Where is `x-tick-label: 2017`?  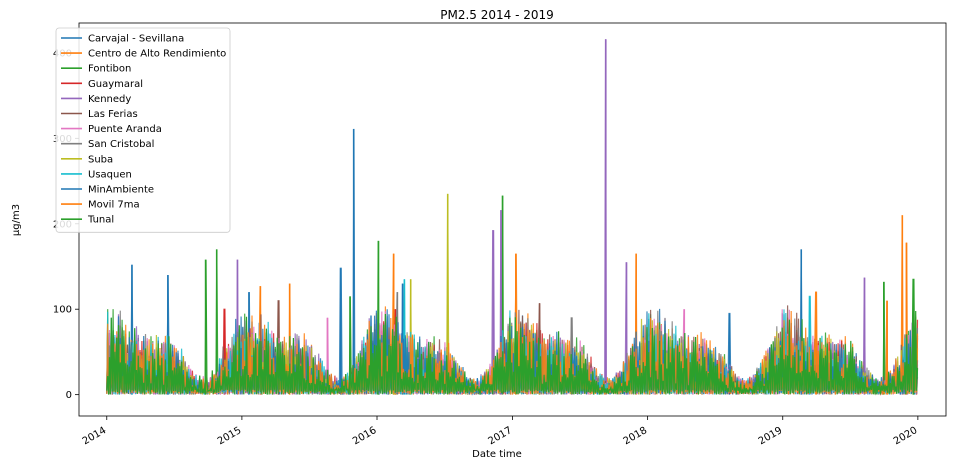 x-tick-label: 2017 is located at coordinates (500, 436).